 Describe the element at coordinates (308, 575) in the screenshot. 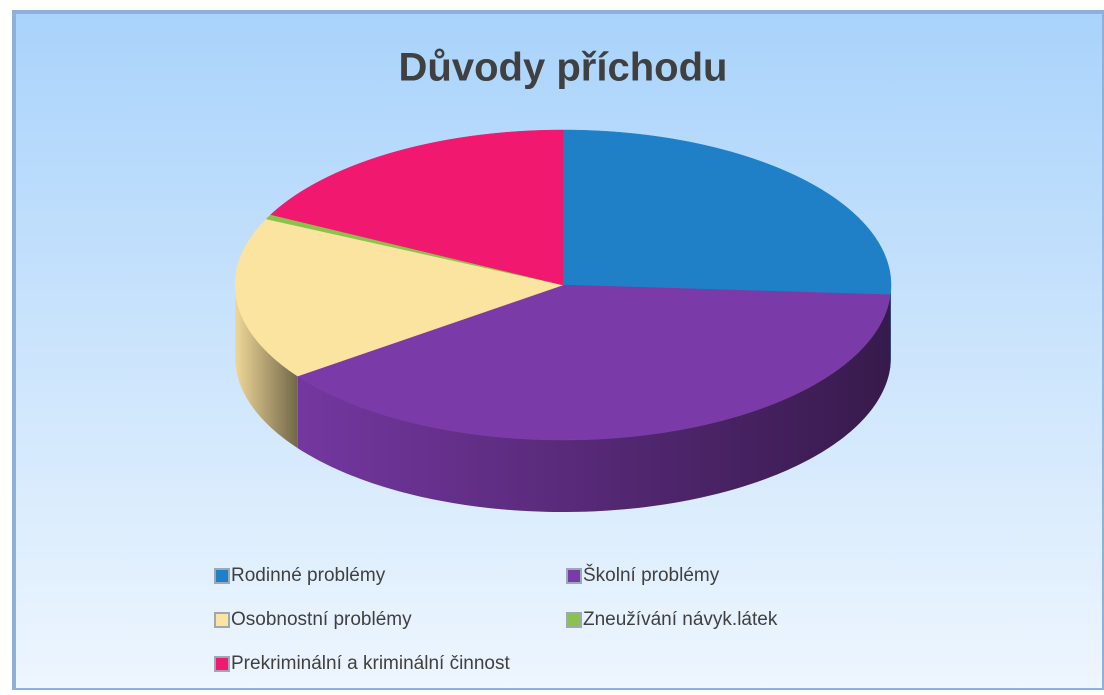

I see `legend-label: Rodinné problémy` at that location.